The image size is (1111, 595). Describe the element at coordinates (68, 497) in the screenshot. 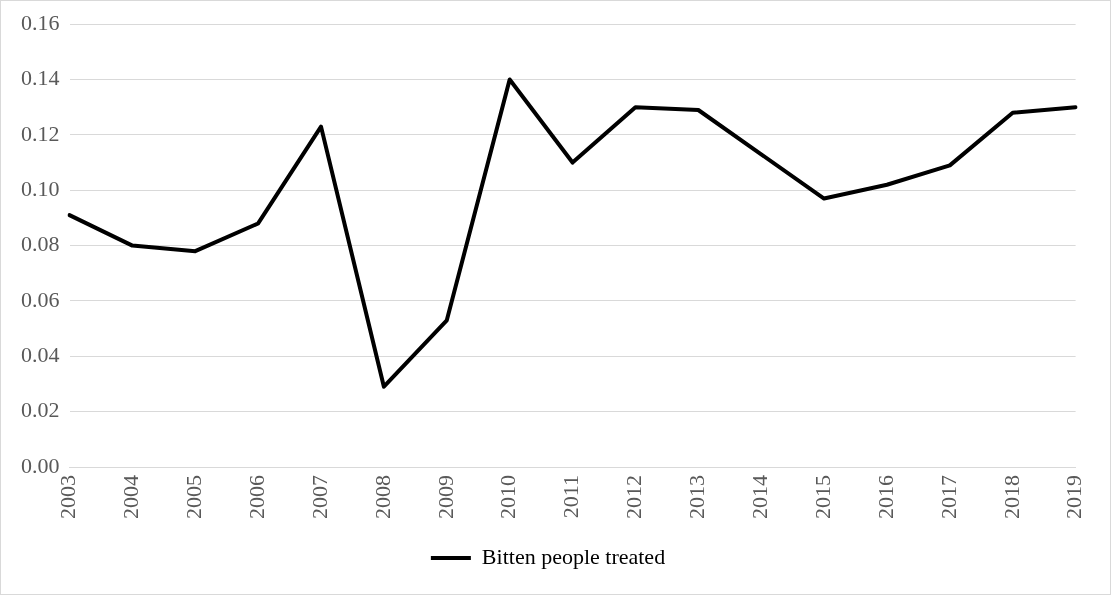

I see `x-tick-label: 2003` at that location.